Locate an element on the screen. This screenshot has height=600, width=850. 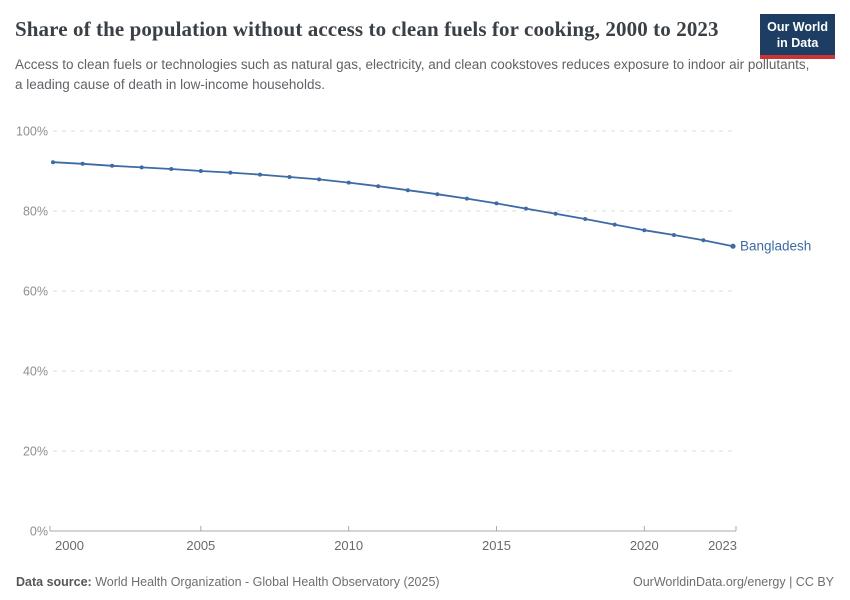
y-axis-tick-label: 100% is located at coordinates (32, 132).